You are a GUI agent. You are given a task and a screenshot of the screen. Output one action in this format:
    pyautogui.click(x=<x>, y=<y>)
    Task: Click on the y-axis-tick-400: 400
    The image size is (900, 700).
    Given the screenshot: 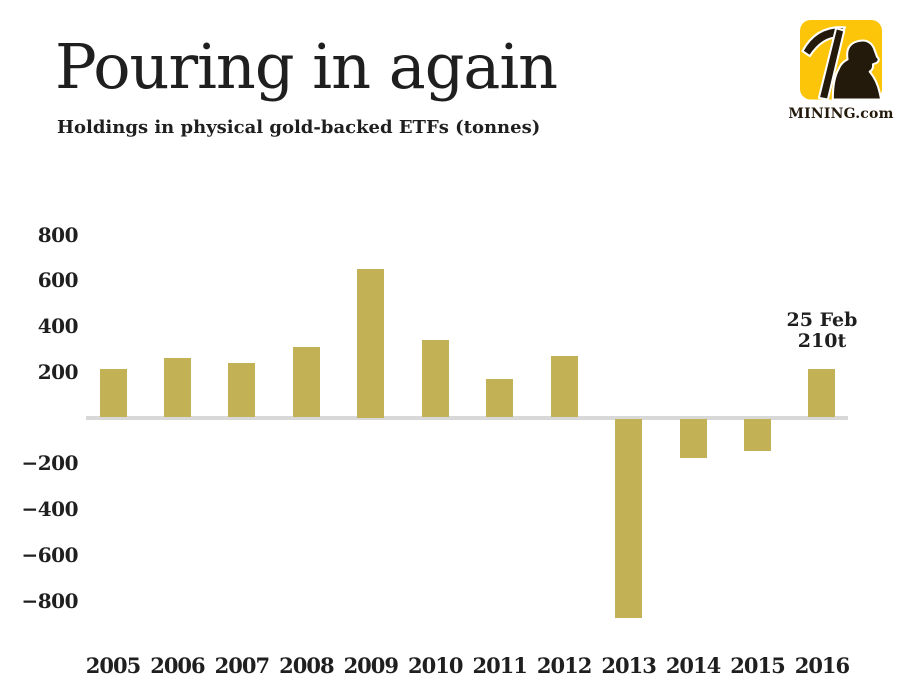 What is the action you would take?
    pyautogui.click(x=58, y=326)
    